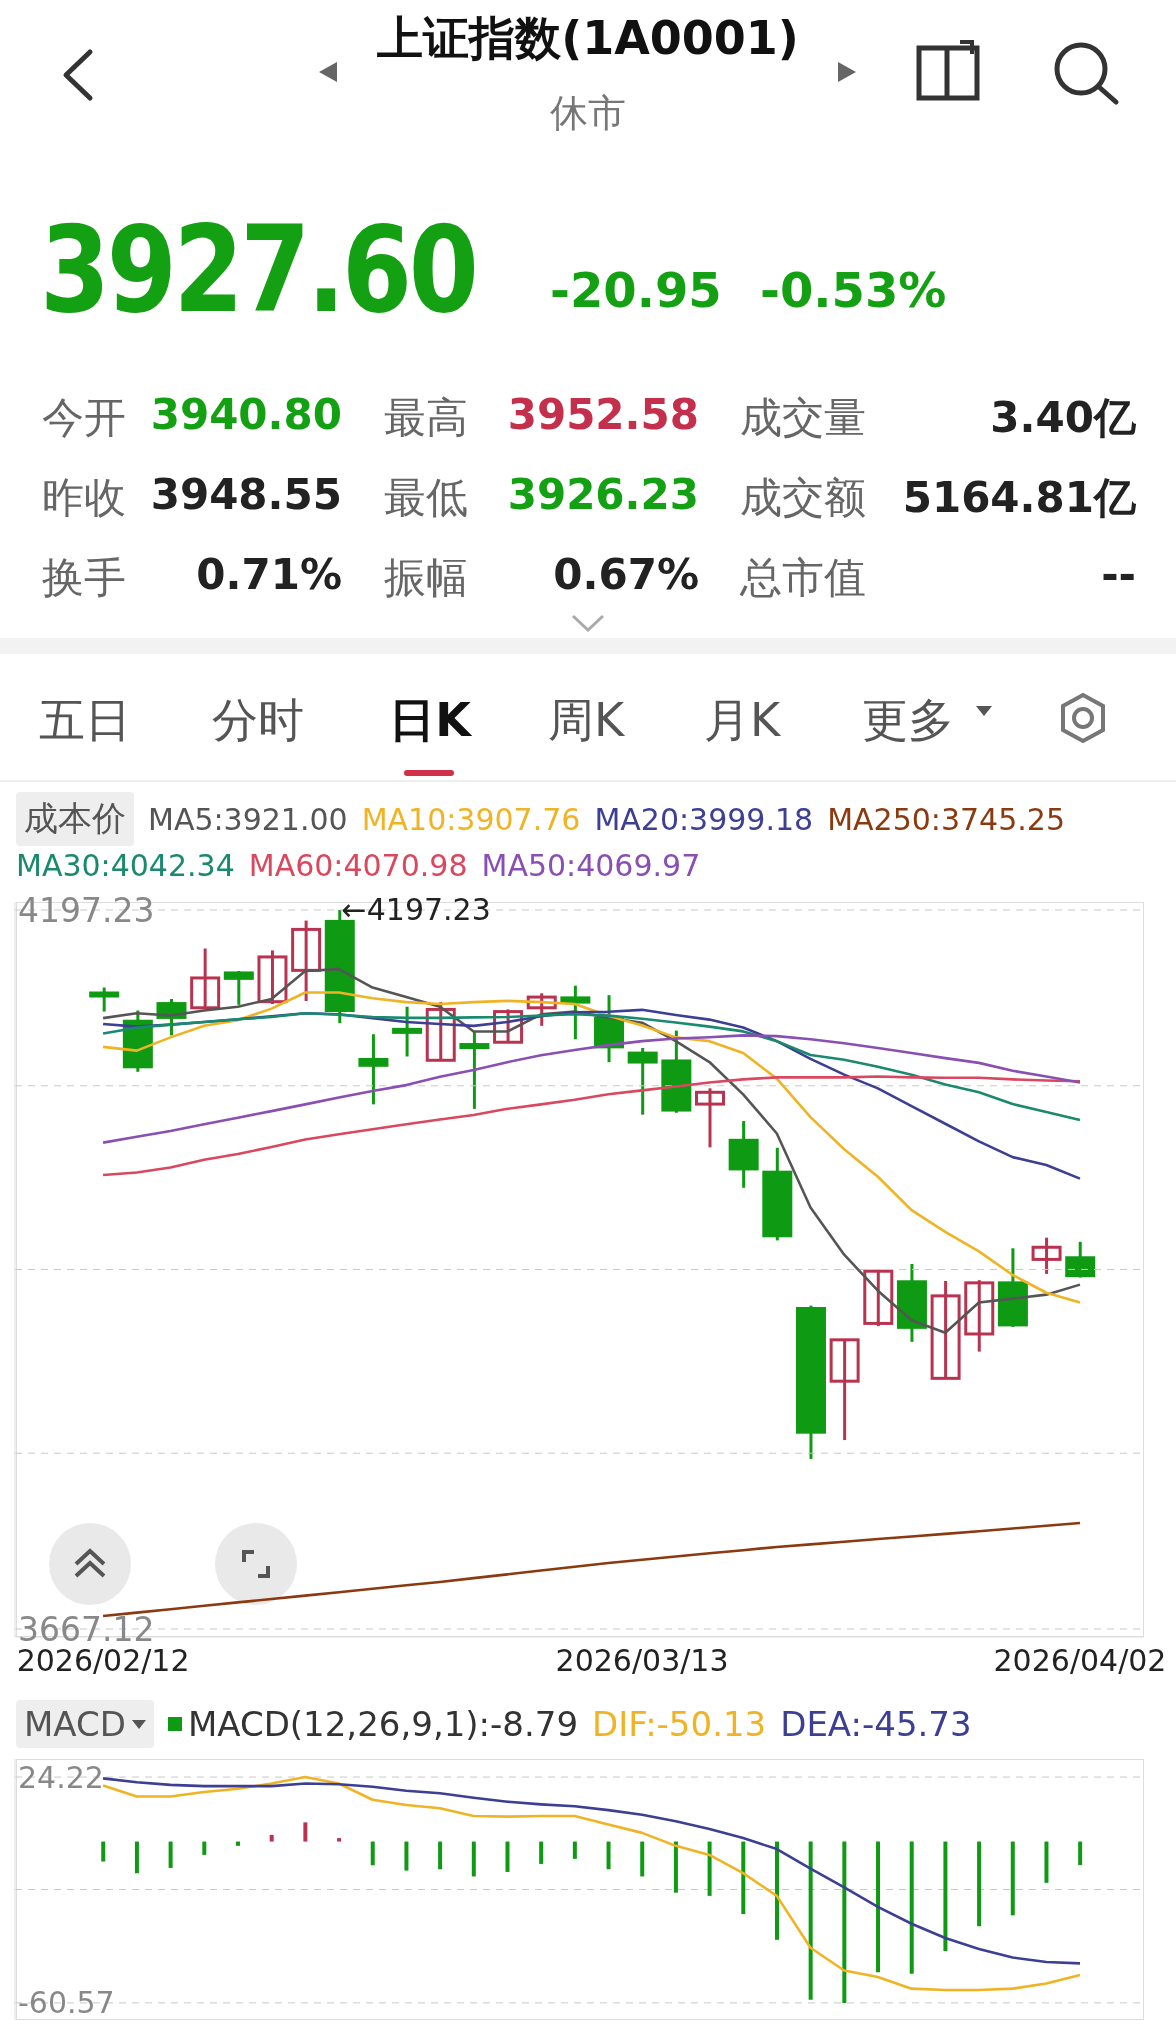  Describe the element at coordinates (876, 1724) in the screenshot. I see `text: DEA:-45.73` at that location.